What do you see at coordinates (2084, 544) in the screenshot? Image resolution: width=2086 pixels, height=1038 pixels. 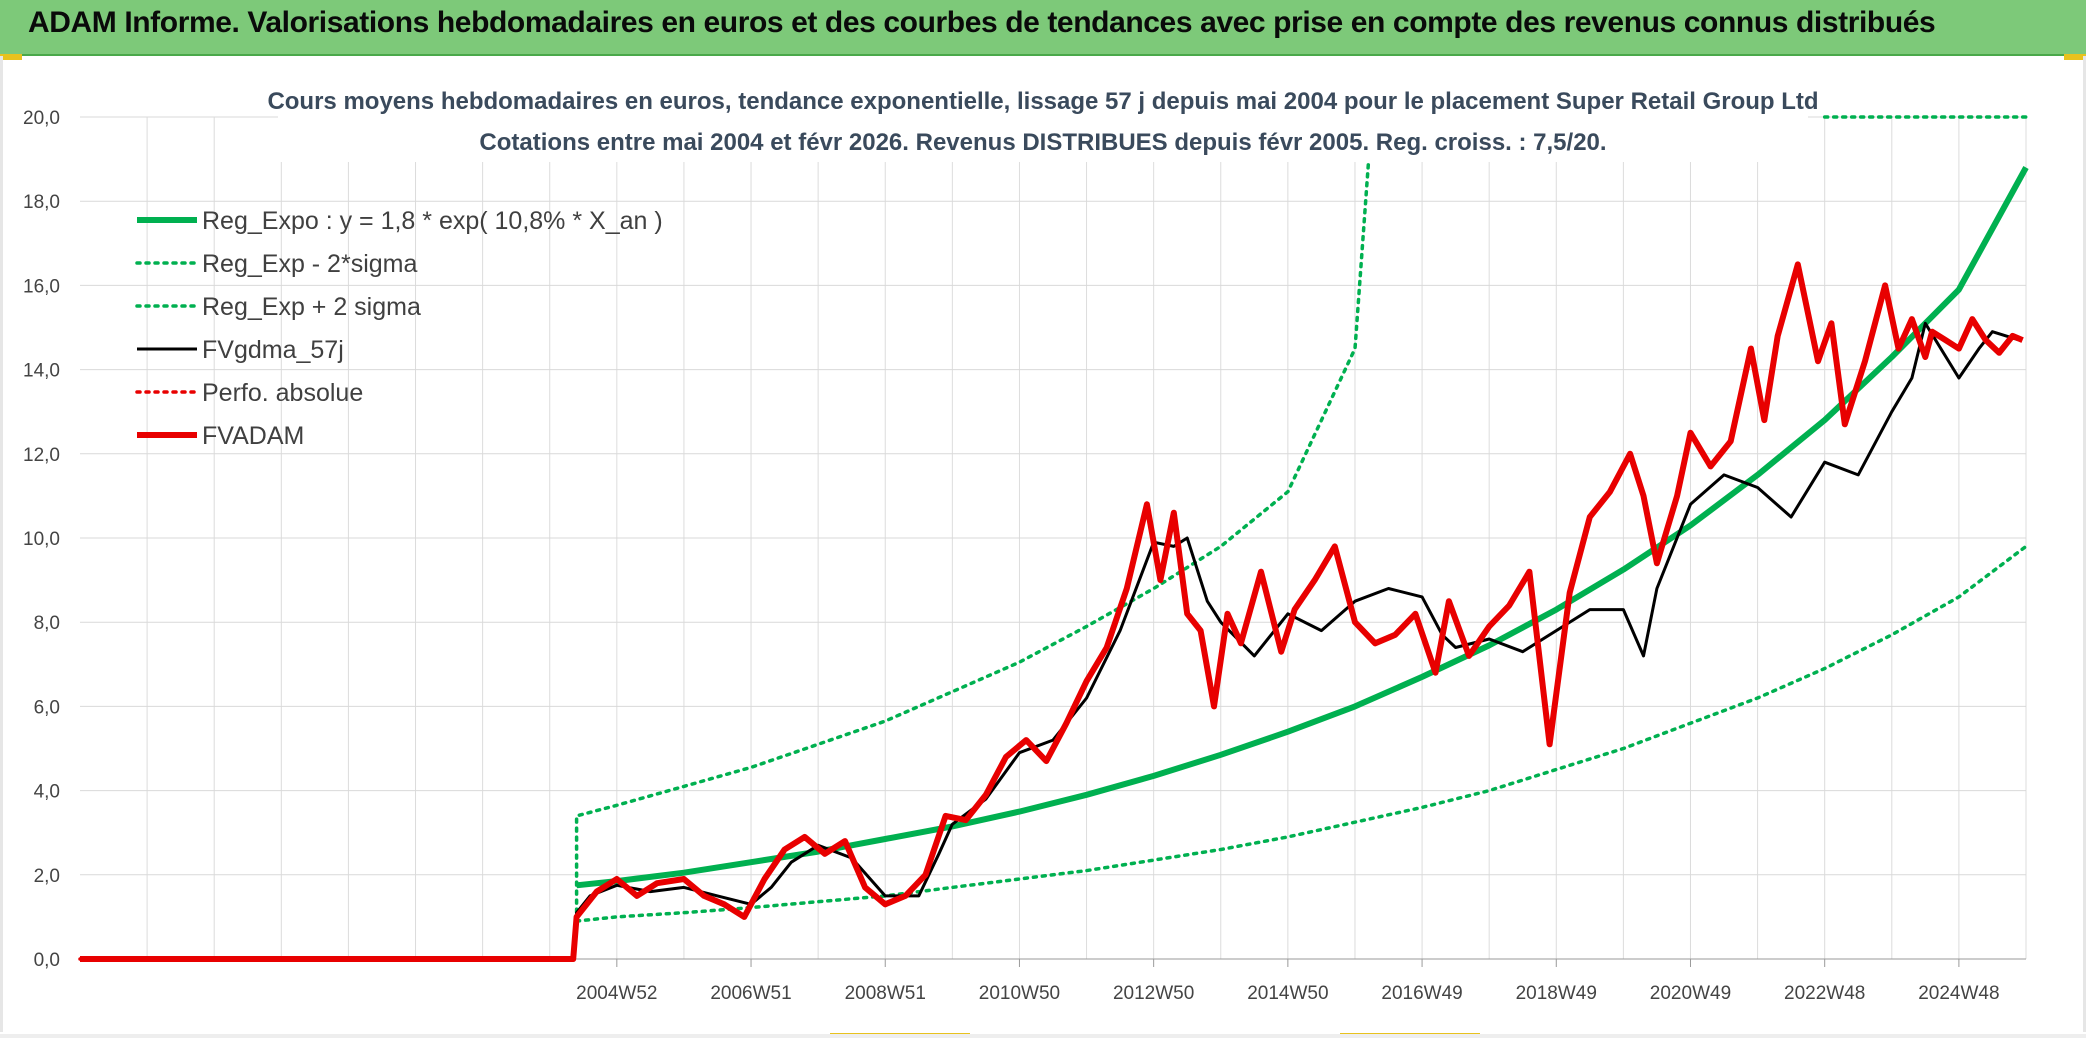 I see `frame-right-border` at bounding box center [2084, 544].